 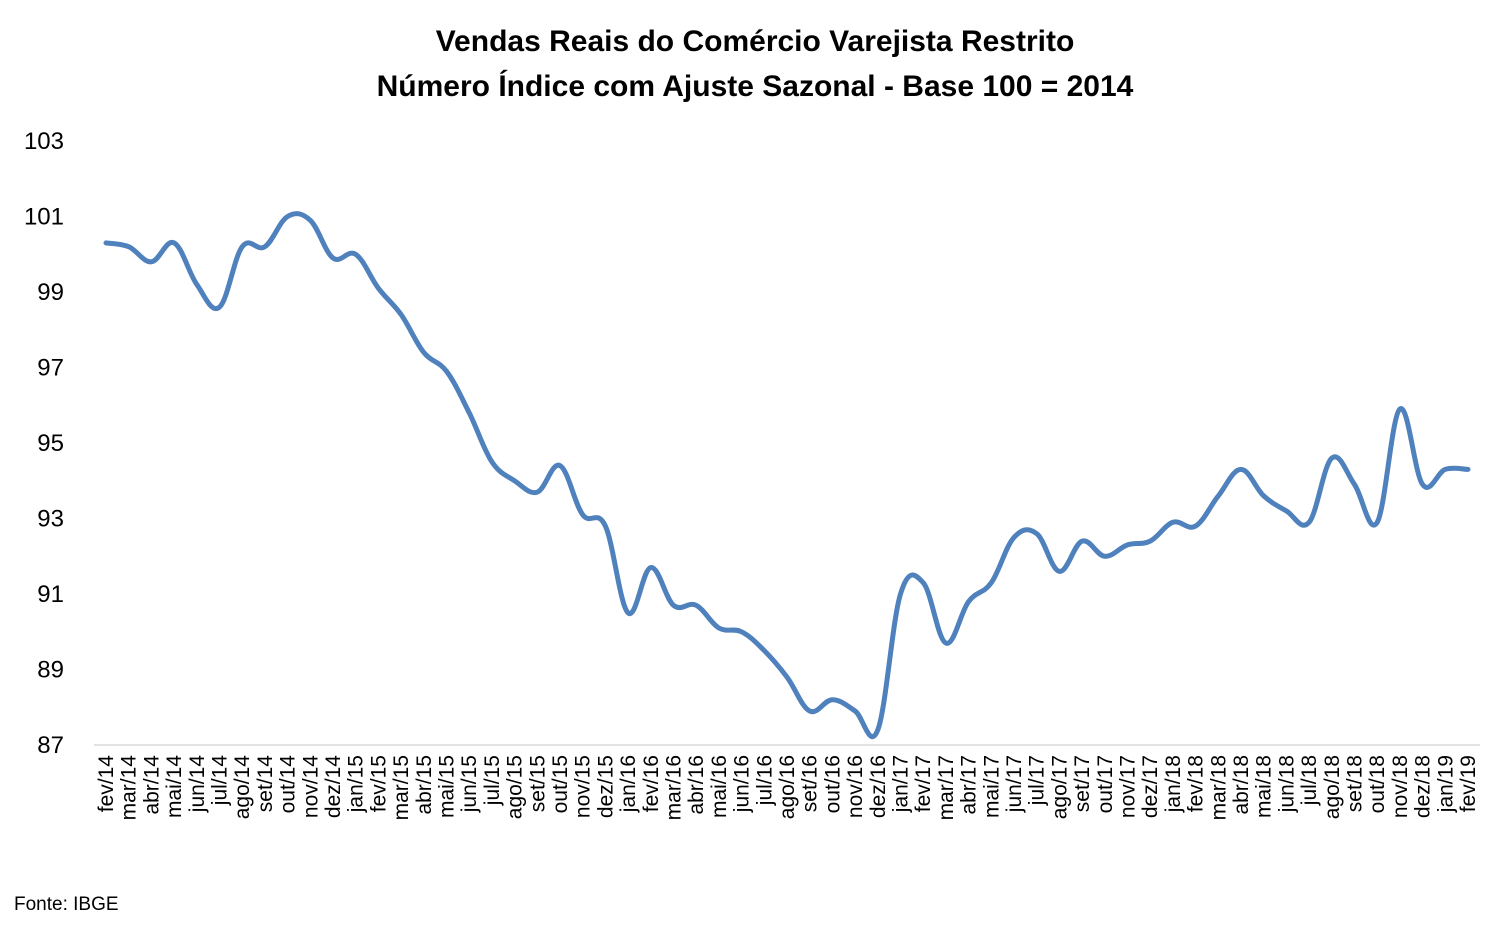 I want to click on x-tick-label: mai/16, so click(x=719, y=786).